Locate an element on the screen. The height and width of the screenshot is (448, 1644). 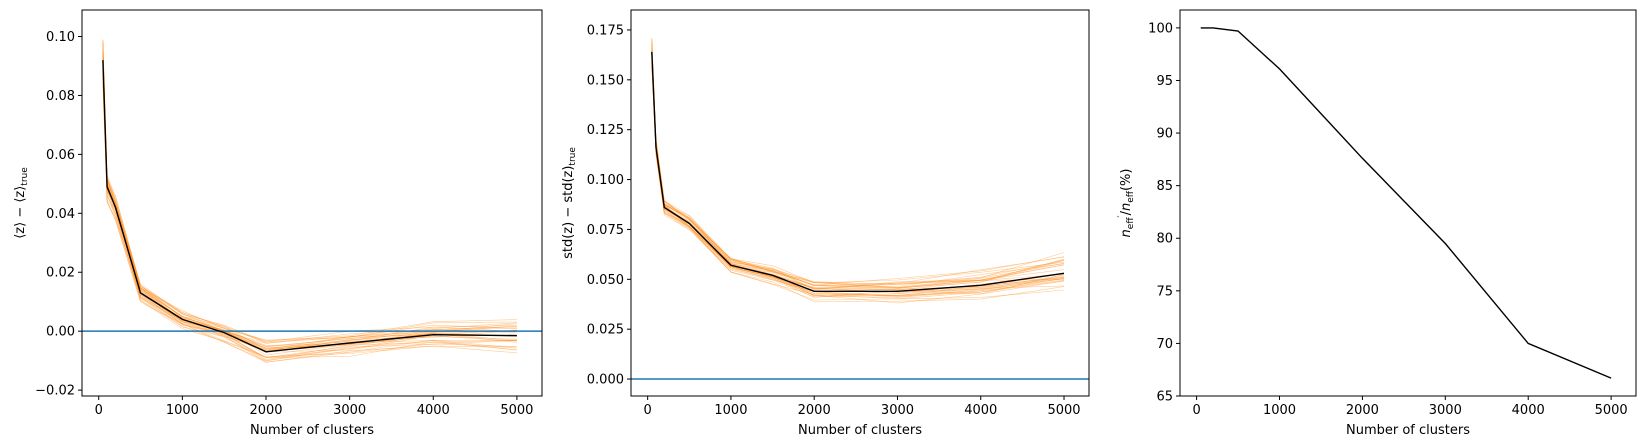
y-tick: 90 is located at coordinates (1168, 134).